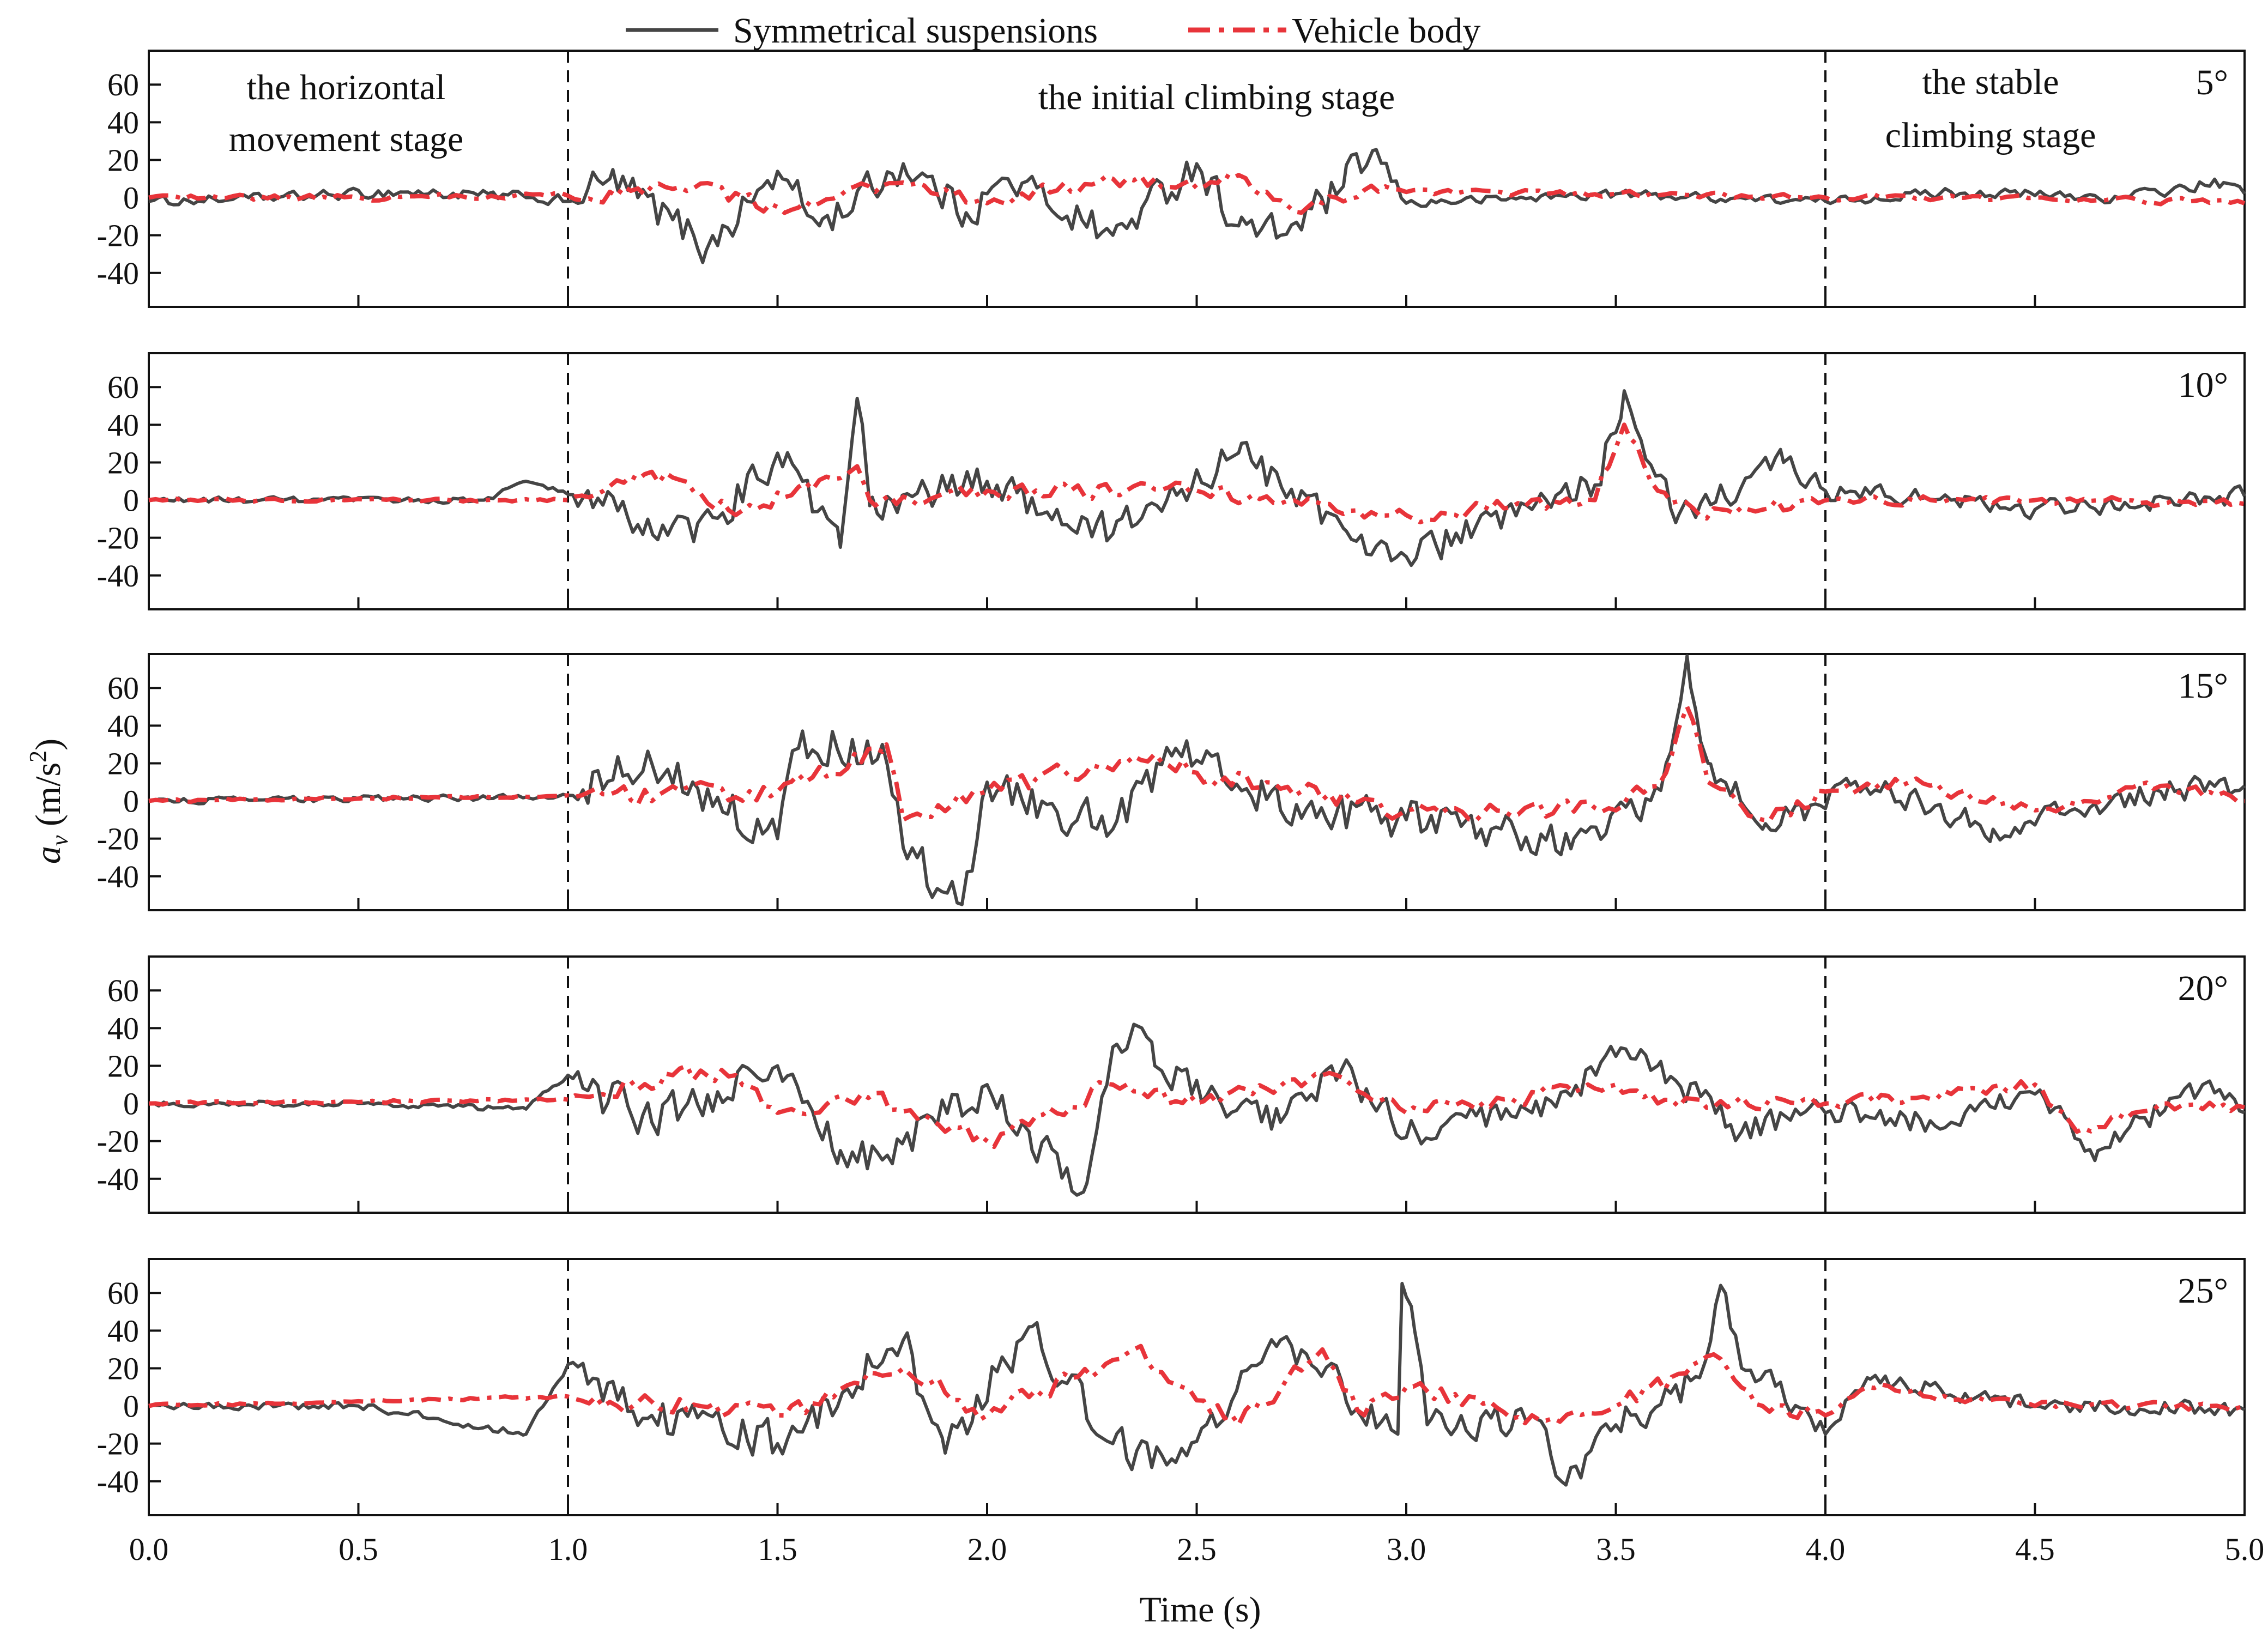 The height and width of the screenshot is (1640, 2268). Describe the element at coordinates (2203, 385) in the screenshot. I see `panel-angle-label: 10°` at that location.